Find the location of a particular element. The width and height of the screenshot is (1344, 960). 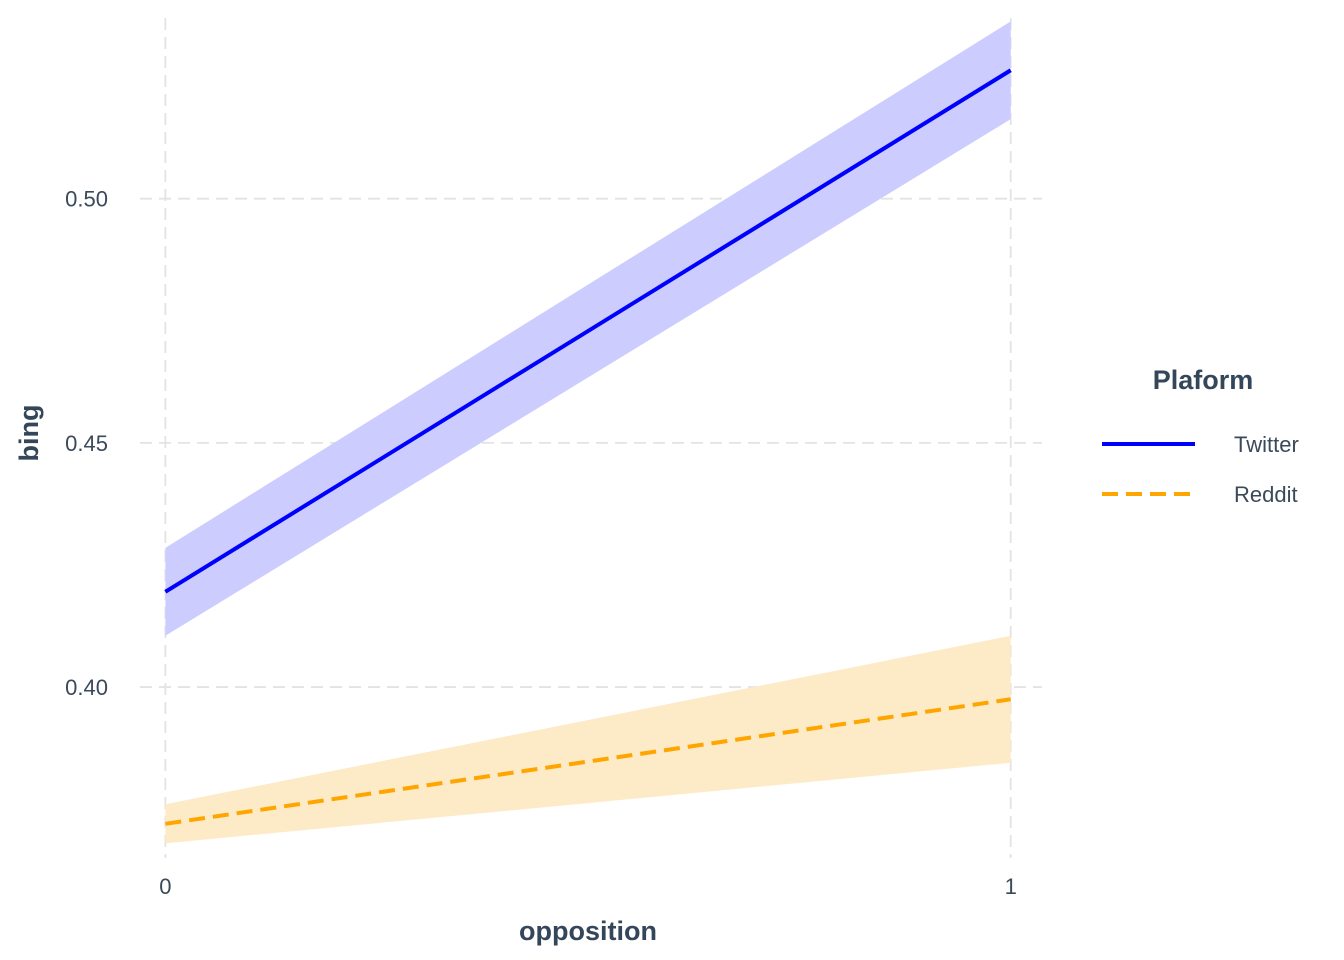

y-tick-label: 0.45 is located at coordinates (86, 443).